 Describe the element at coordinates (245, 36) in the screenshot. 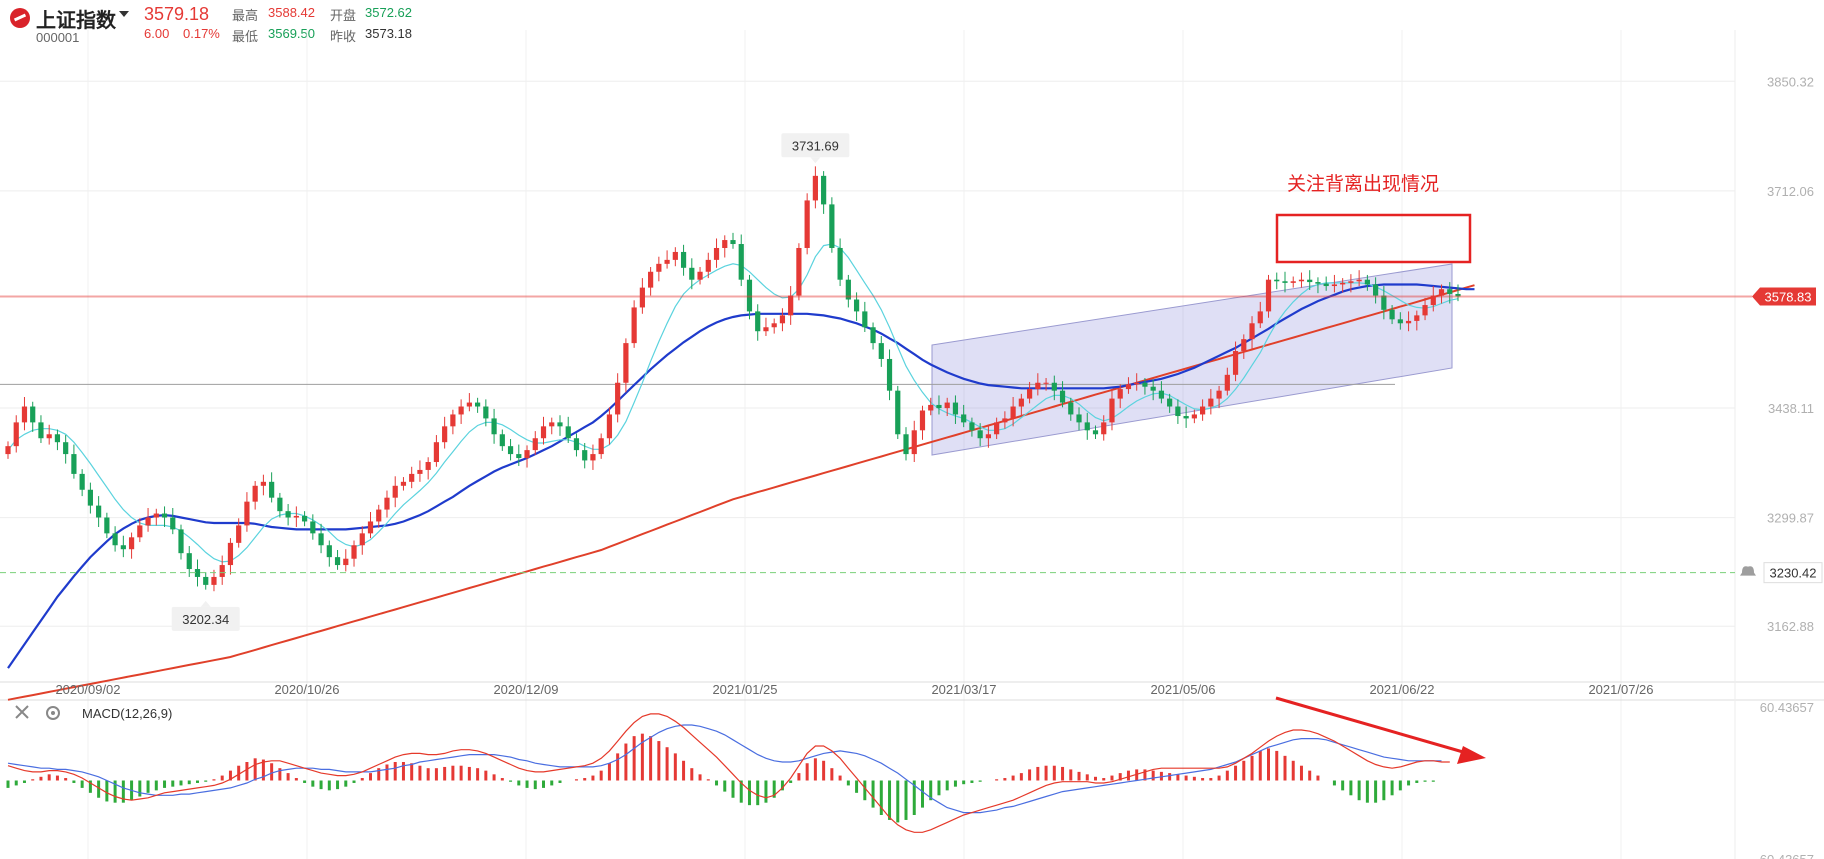

I see `low-label: 最低` at that location.